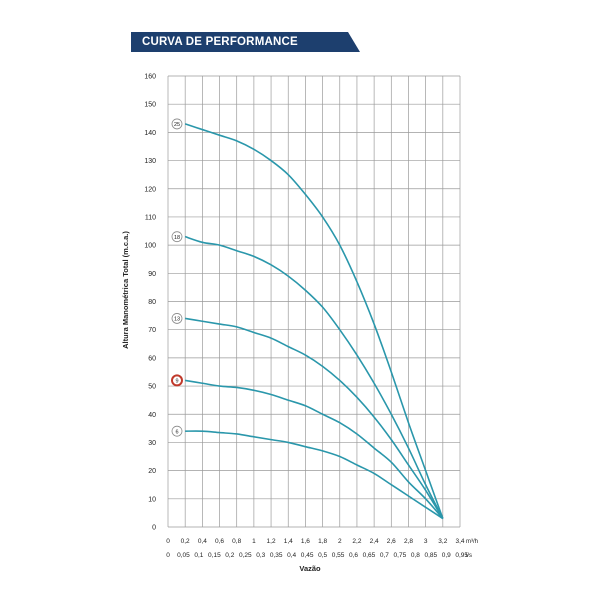 This screenshot has width=600, height=600. I want to click on y-tick-label: 130, so click(150, 161).